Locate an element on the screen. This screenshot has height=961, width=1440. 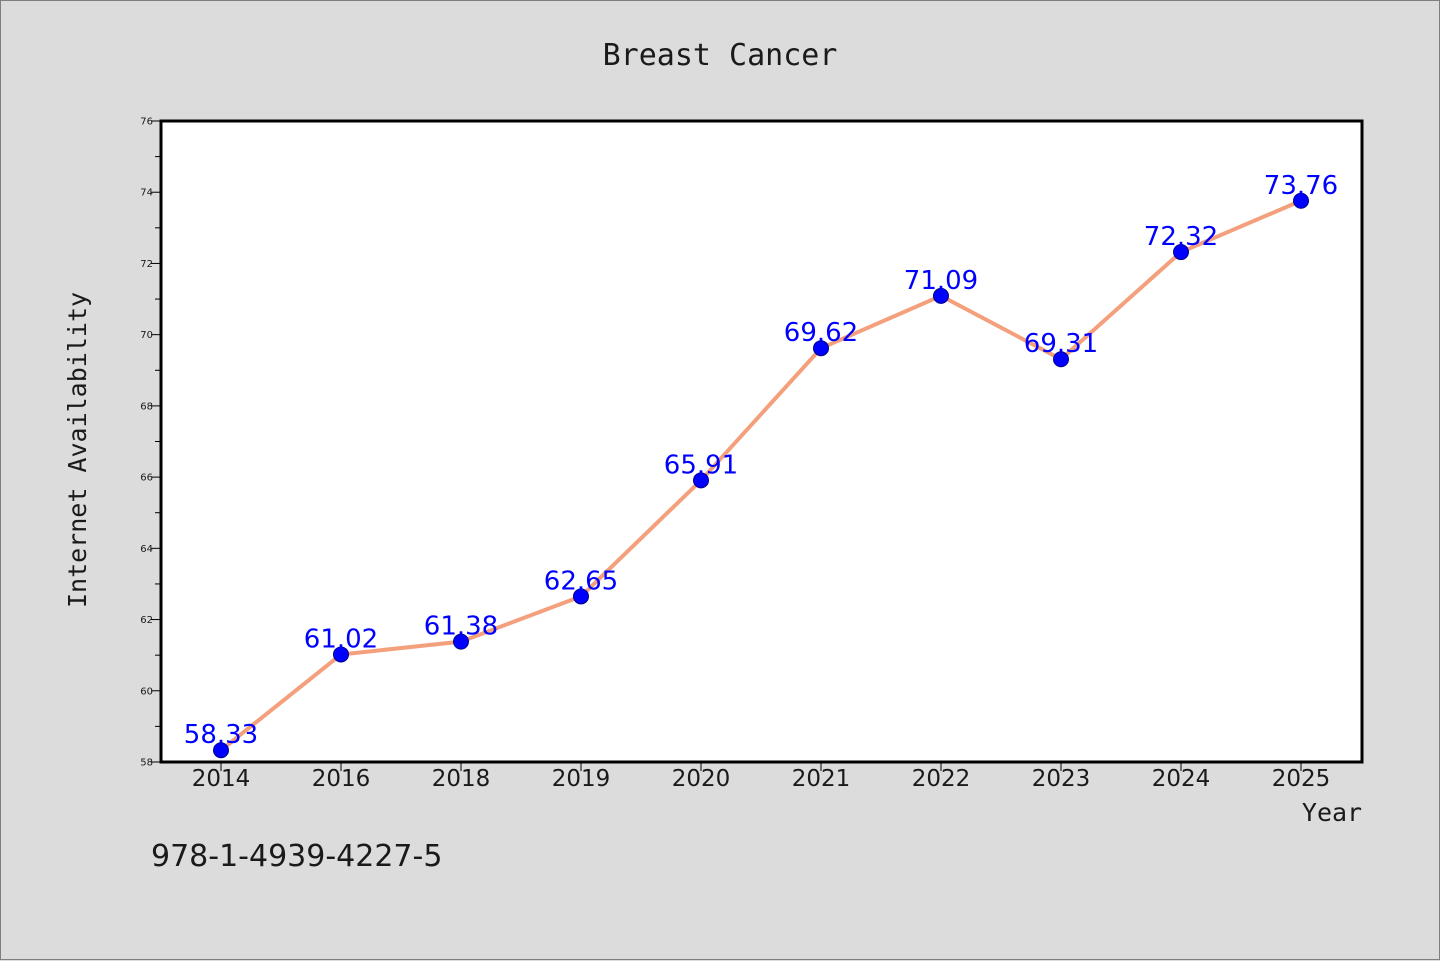
data-label: 73.76 is located at coordinates (1301, 186).